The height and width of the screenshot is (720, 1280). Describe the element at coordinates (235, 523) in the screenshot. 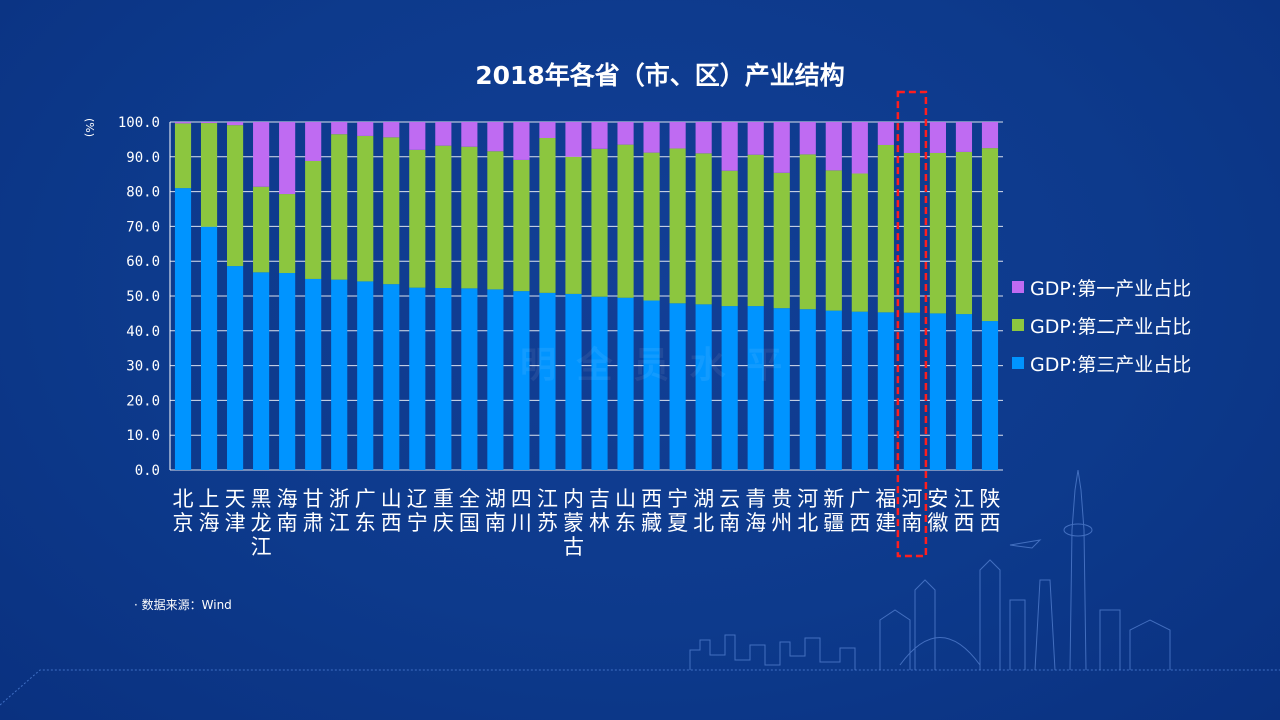

I see `x-tick-label: 津` at that location.